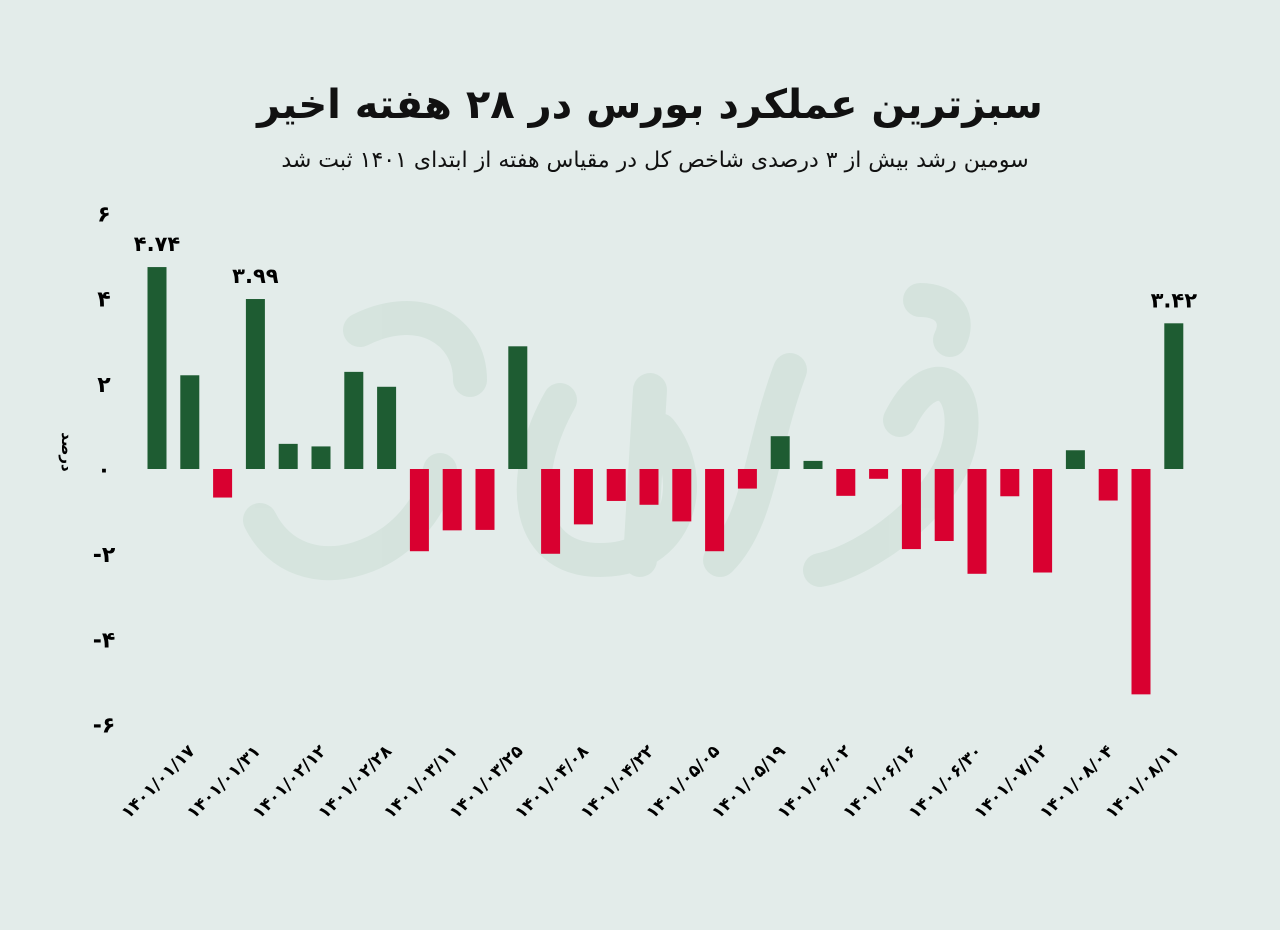  What do you see at coordinates (67, 452) in the screenshot?
I see `y-axis-label: درصد` at bounding box center [67, 452].